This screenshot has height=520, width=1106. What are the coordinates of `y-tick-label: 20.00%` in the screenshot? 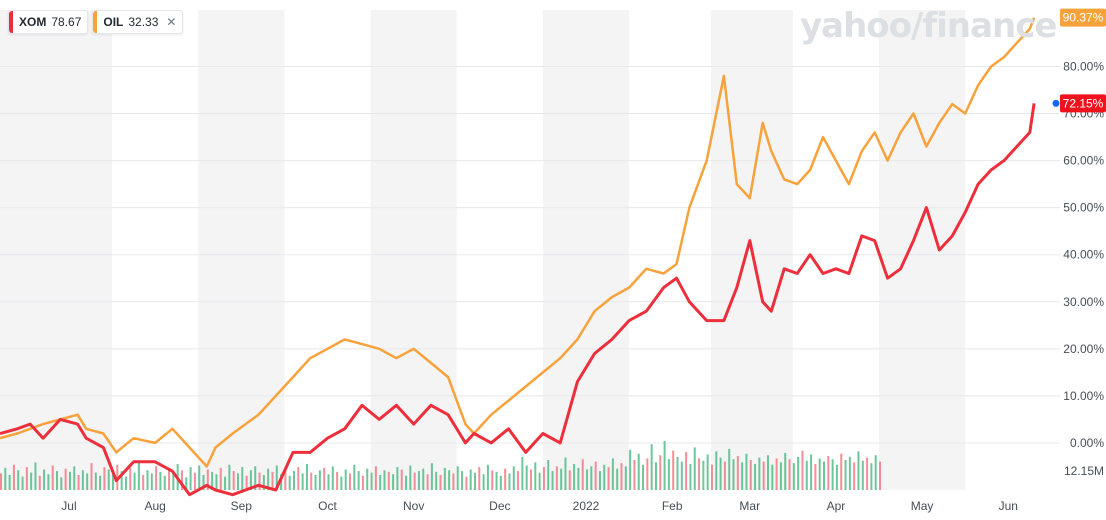 It's located at (1083, 349).